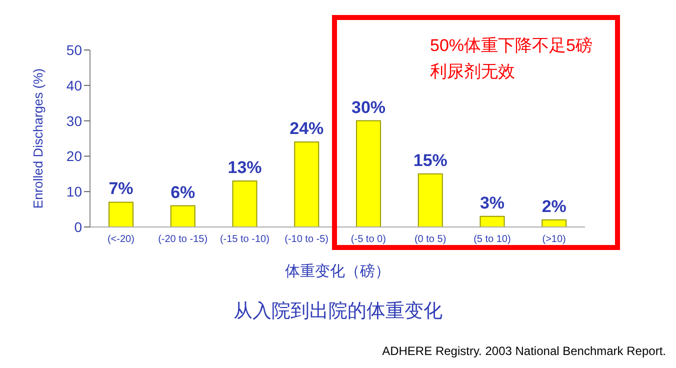 Image resolution: width=676 pixels, height=368 pixels. I want to click on x-tick-label: (<-20), so click(120, 240).